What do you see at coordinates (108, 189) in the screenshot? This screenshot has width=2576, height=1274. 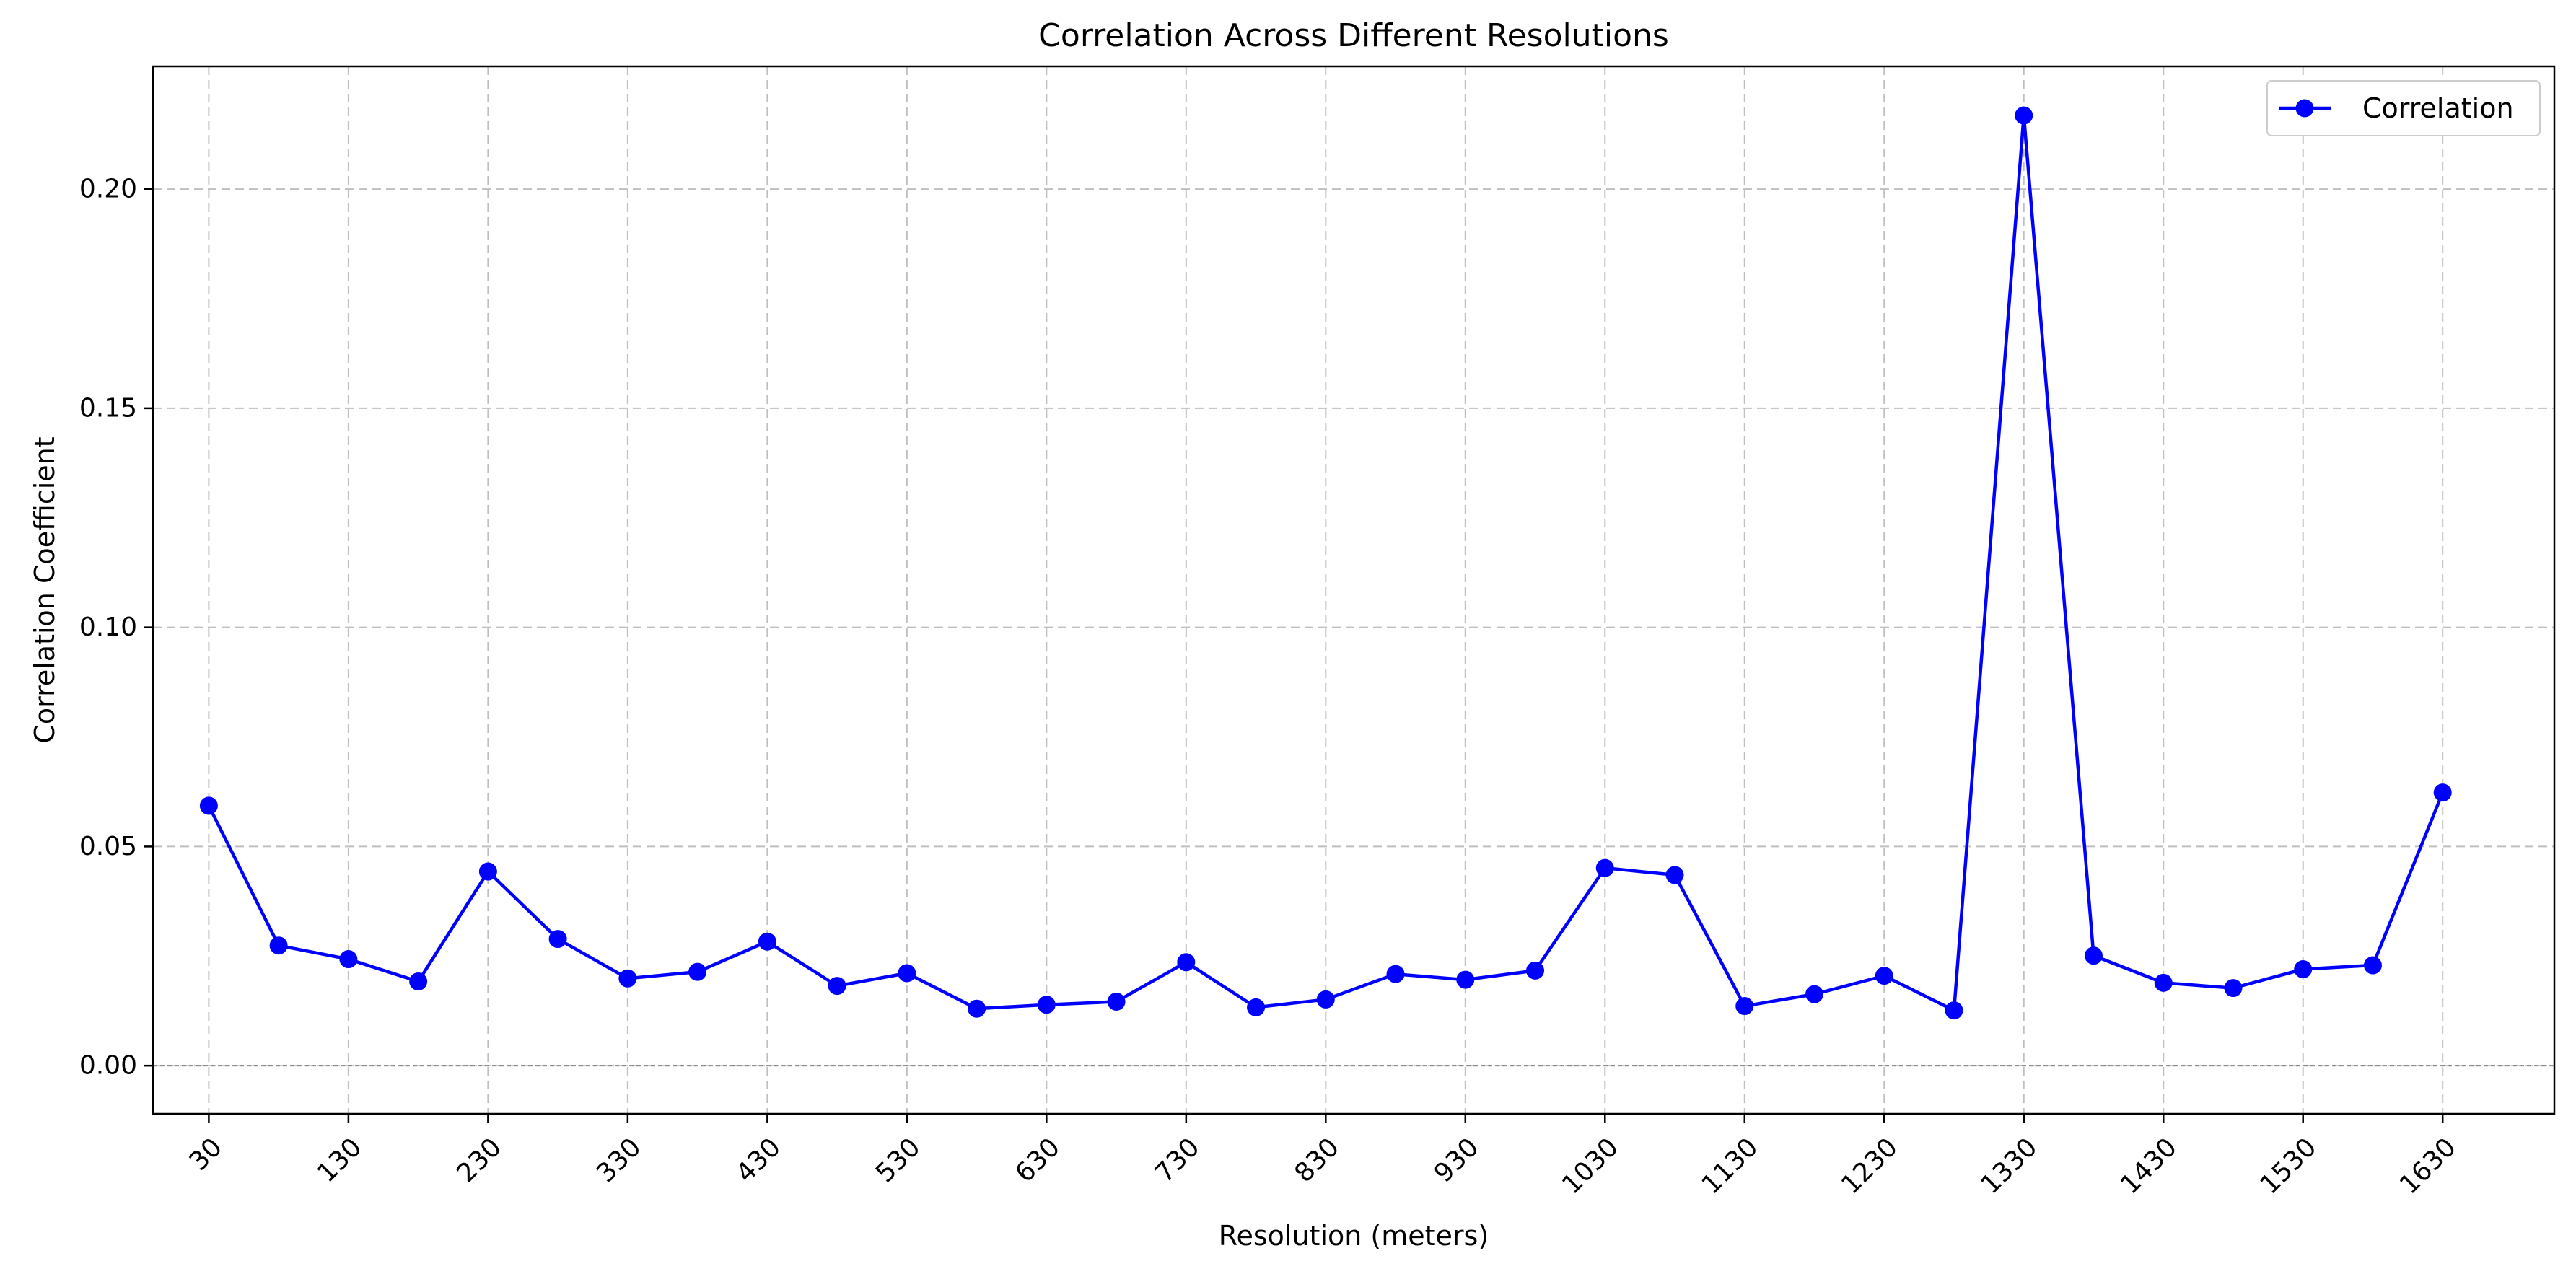 I see `y-tick-label: 0.20` at bounding box center [108, 189].